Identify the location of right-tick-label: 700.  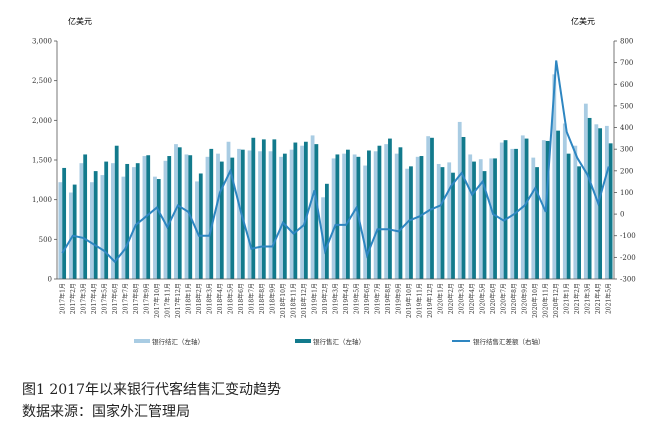
(626, 63).